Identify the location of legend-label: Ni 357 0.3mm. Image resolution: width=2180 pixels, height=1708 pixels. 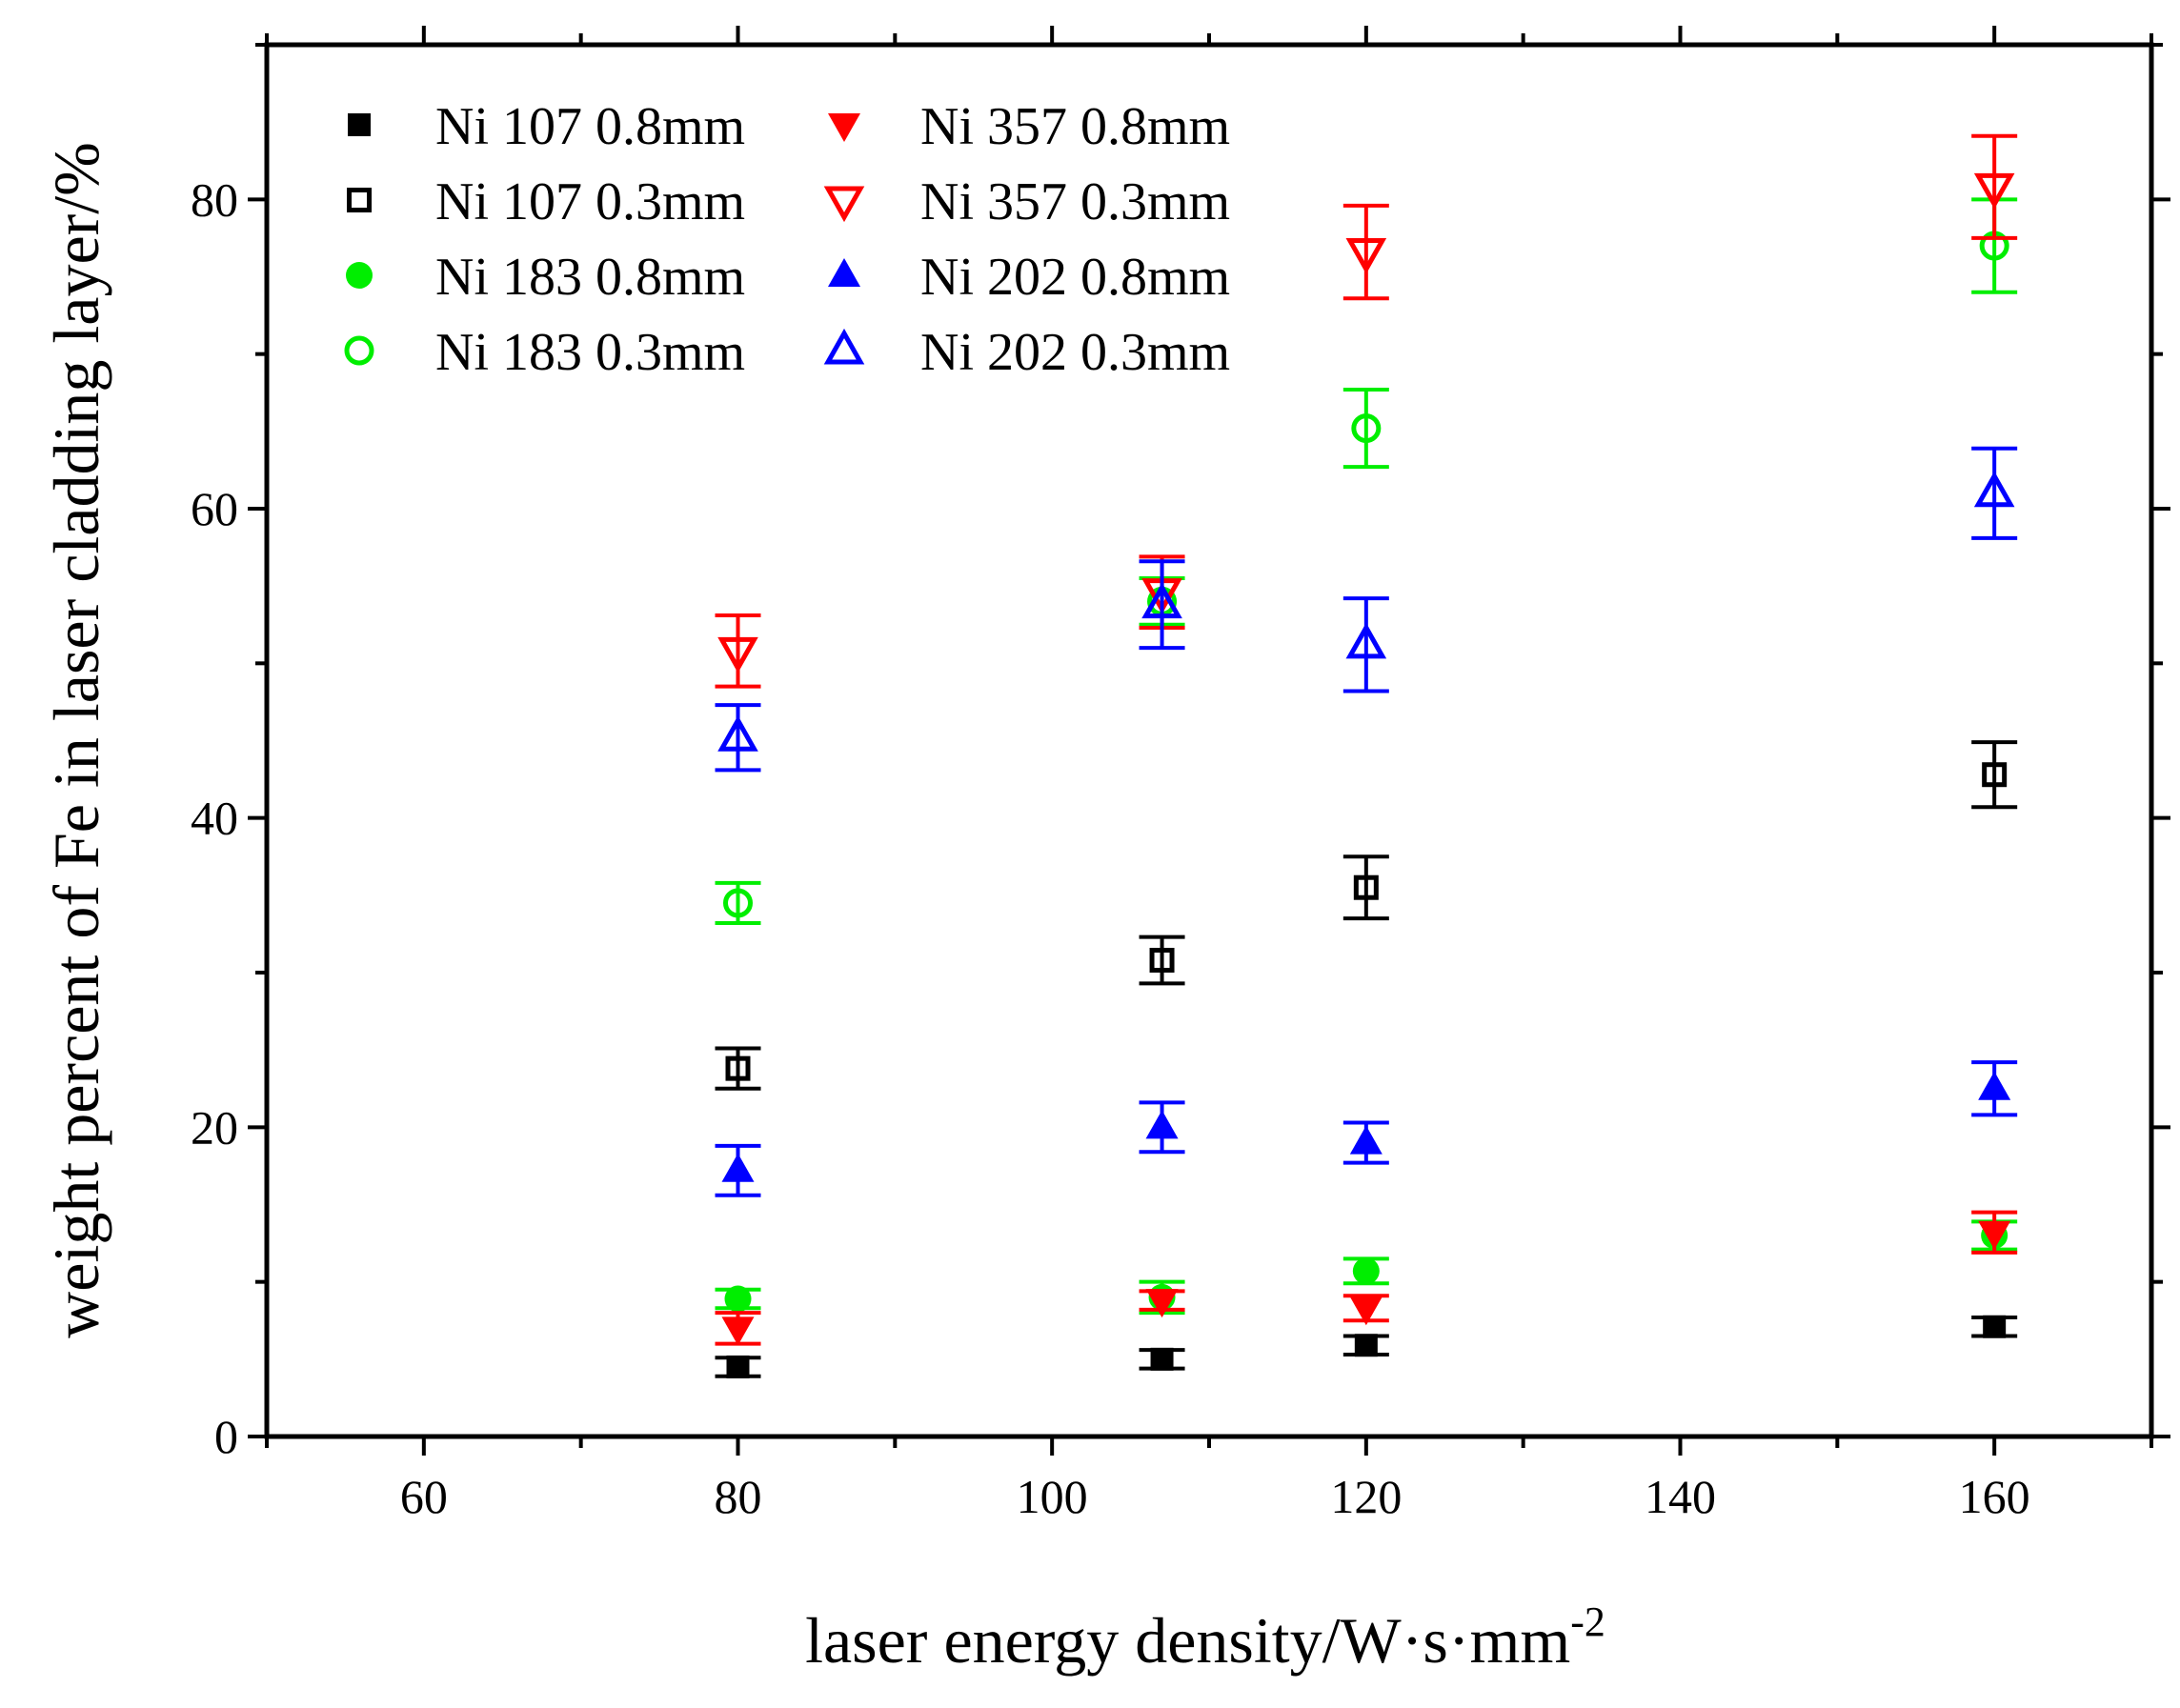
(1075, 202).